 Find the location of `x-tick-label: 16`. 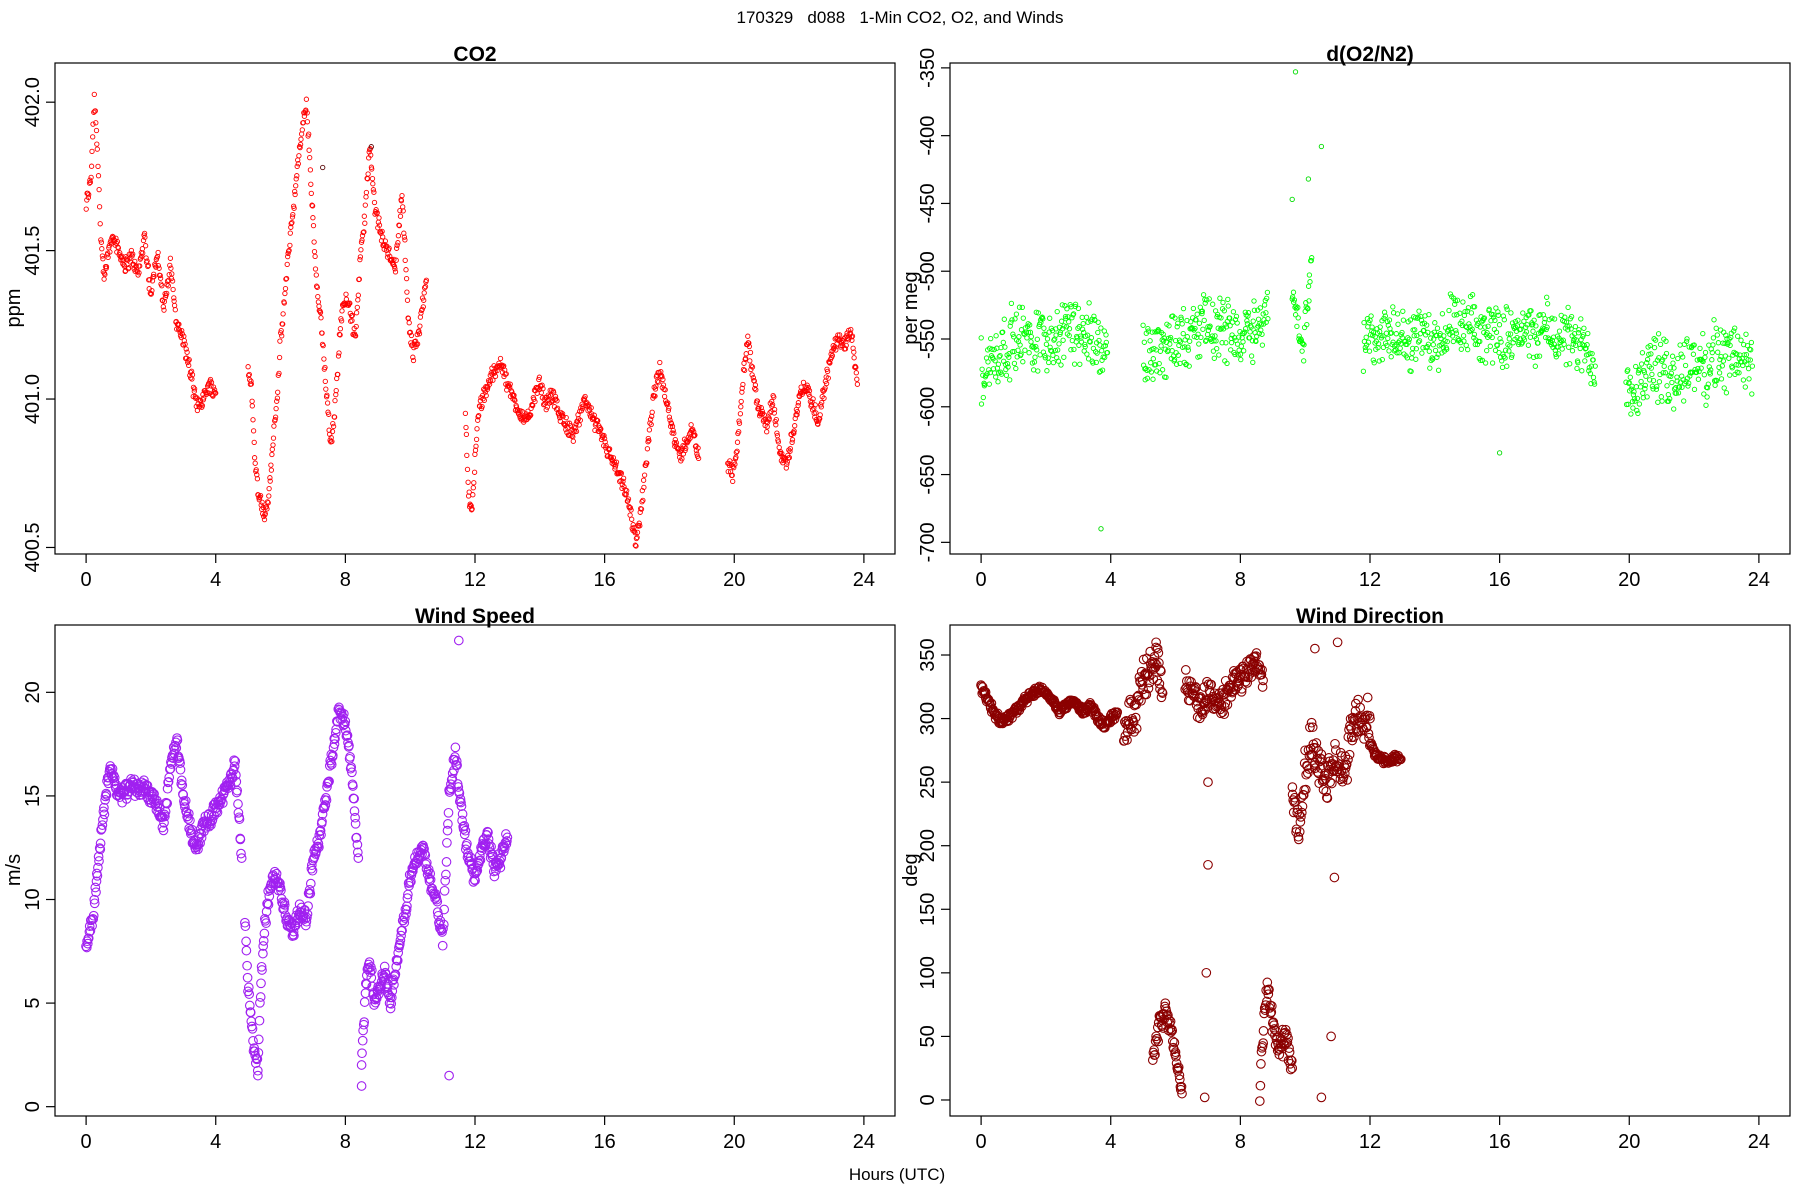

x-tick-label: 16 is located at coordinates (605, 580).